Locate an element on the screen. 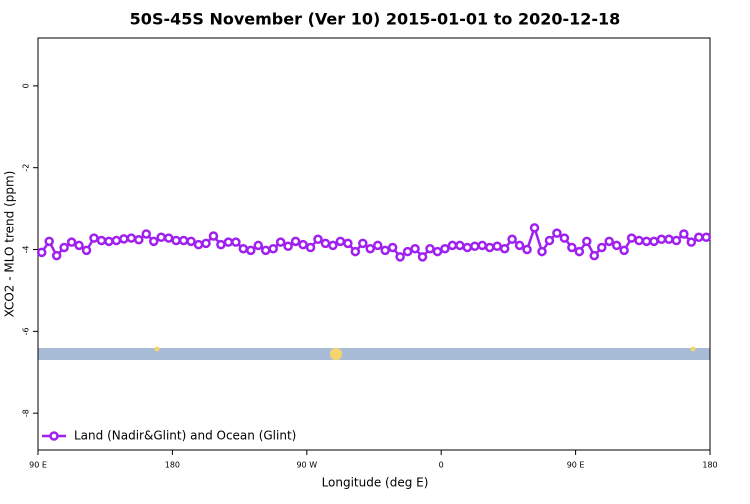  x-tick-label: 0 is located at coordinates (441, 465).